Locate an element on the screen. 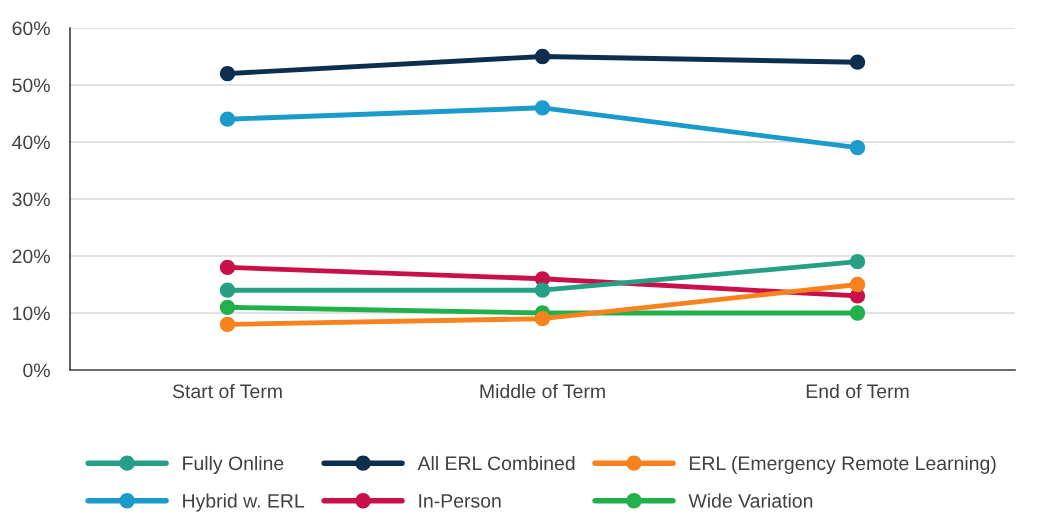 The image size is (1037, 532). y-tick-label: 40% is located at coordinates (31, 142).